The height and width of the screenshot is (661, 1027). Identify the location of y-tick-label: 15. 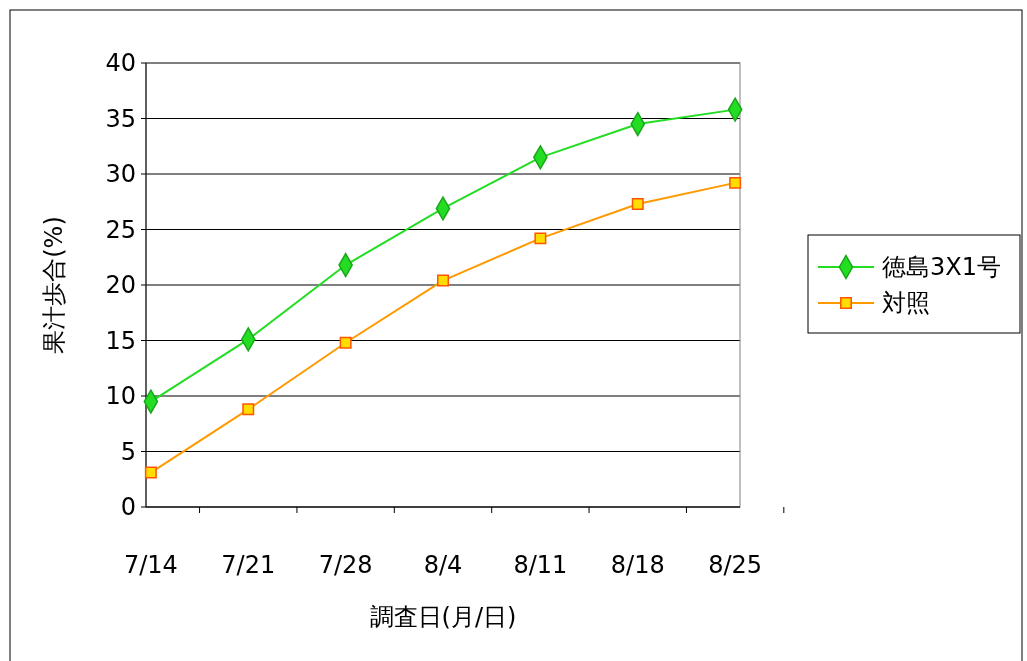
(120, 340).